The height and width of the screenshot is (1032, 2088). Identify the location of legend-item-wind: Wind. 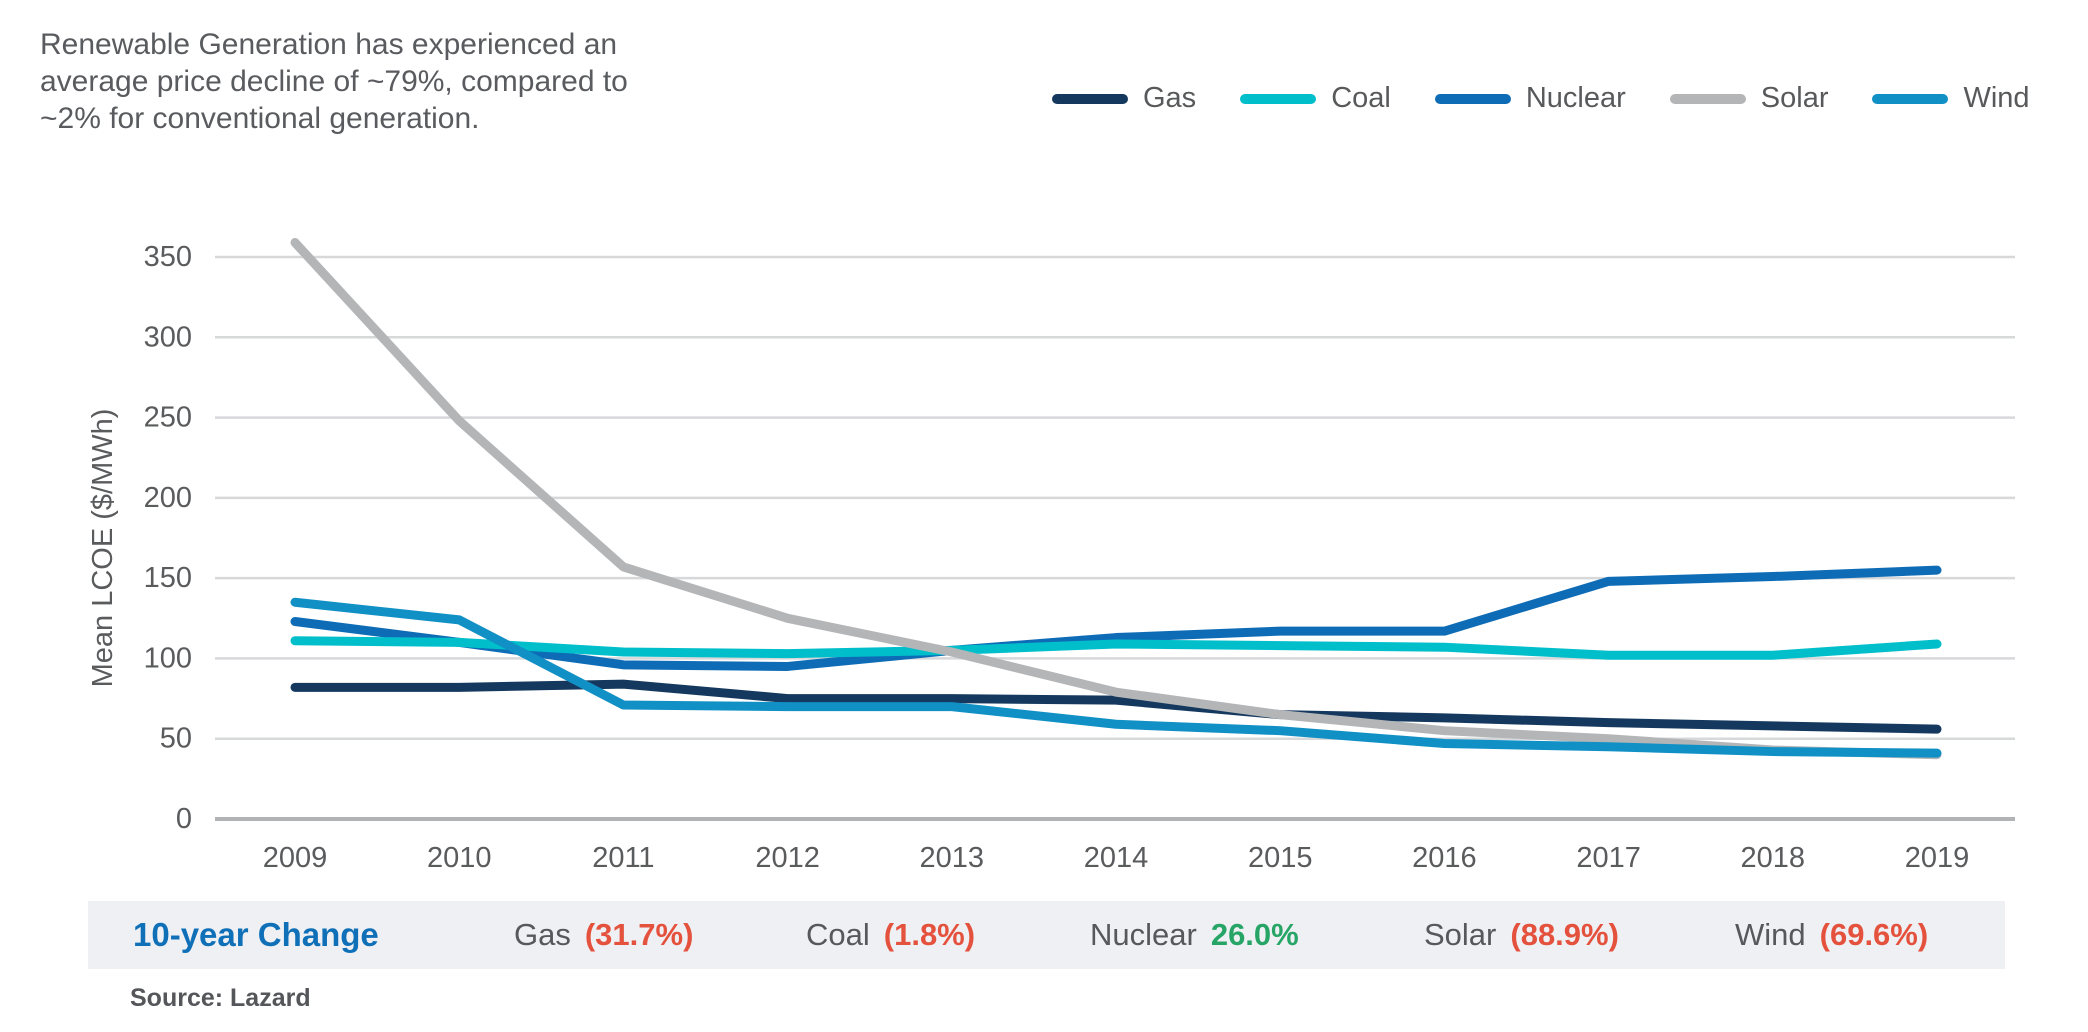
(1951, 98).